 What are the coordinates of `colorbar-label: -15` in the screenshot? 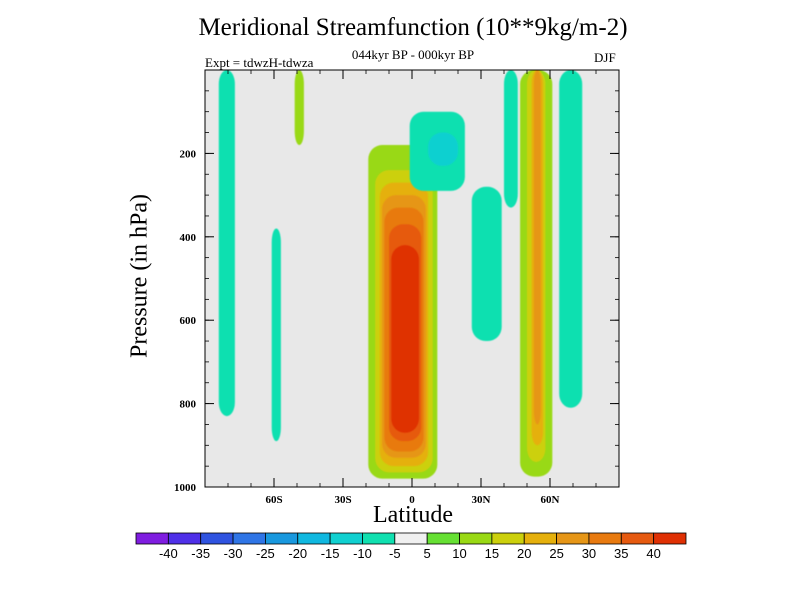 It's located at (330, 553).